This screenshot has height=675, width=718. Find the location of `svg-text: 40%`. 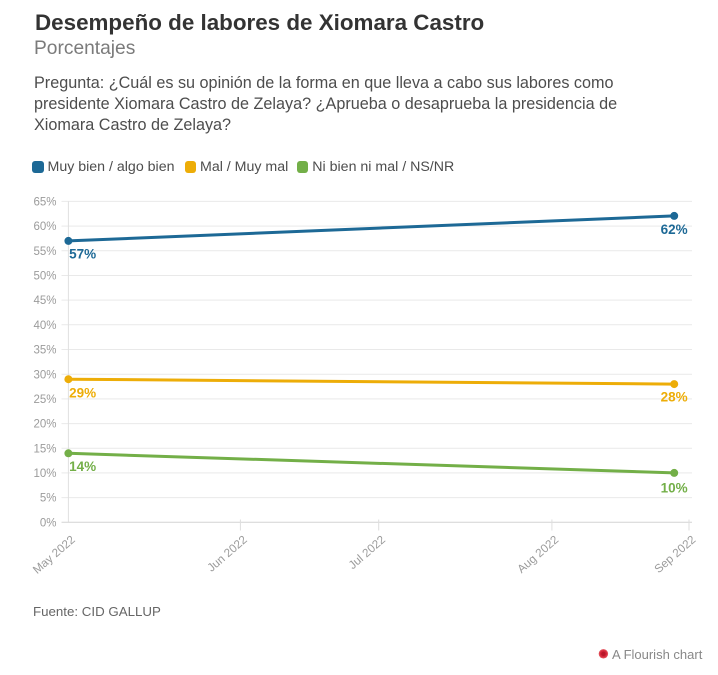

svg-text: 40% is located at coordinates (44, 326).